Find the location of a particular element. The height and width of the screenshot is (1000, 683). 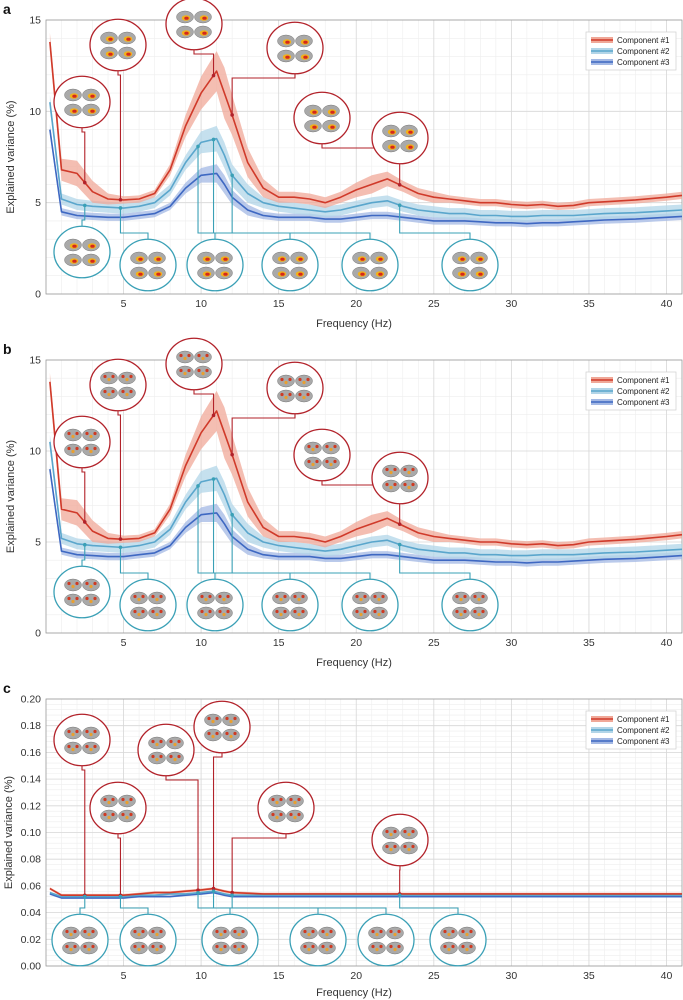

x-tick-label: 40 is located at coordinates (667, 304).